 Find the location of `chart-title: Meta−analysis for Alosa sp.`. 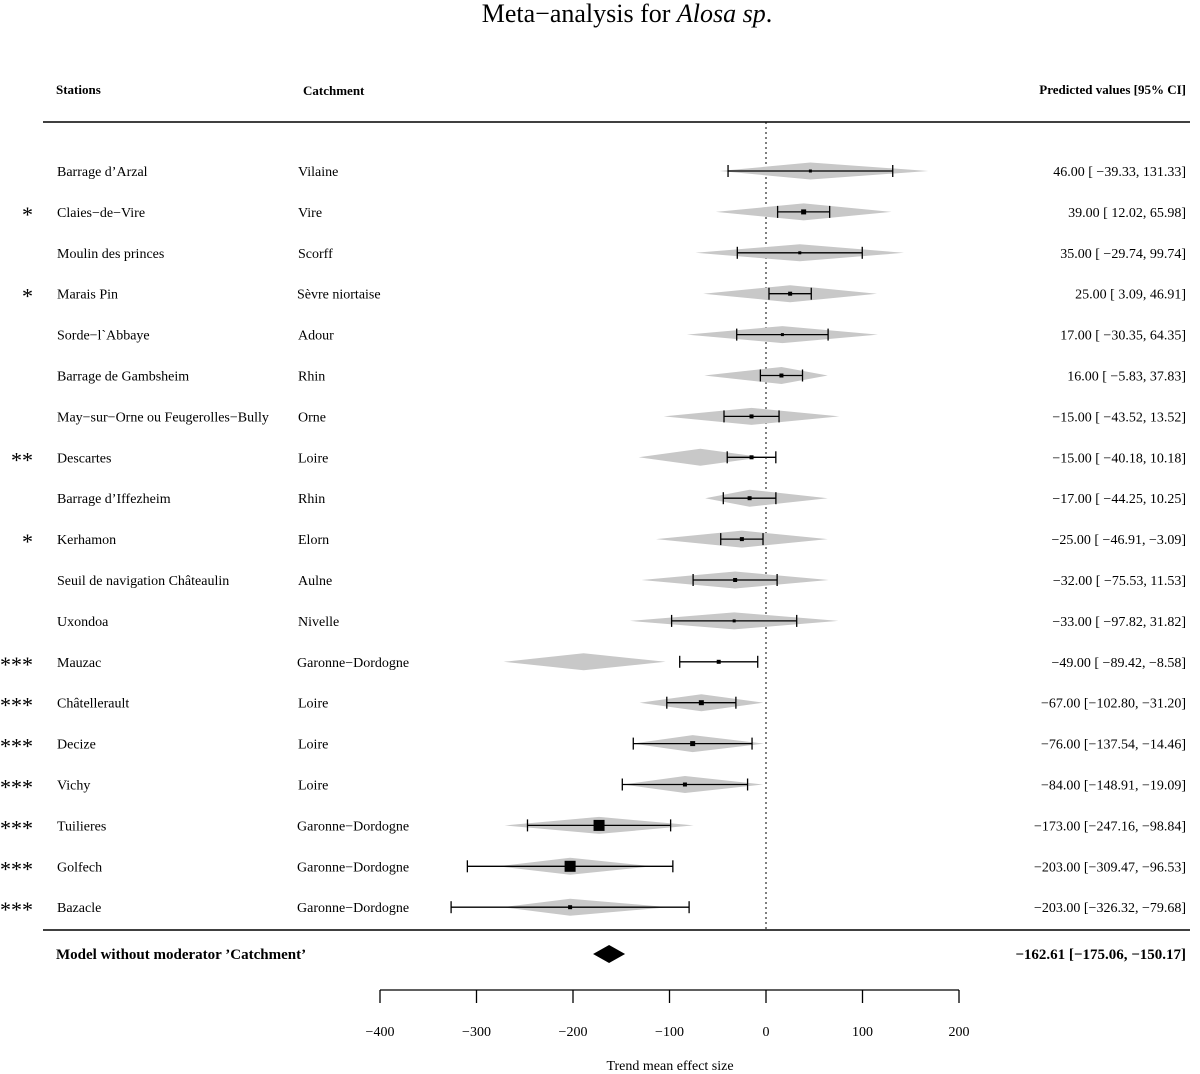

chart-title: Meta−analysis for Alosa sp. is located at coordinates (627, 14).